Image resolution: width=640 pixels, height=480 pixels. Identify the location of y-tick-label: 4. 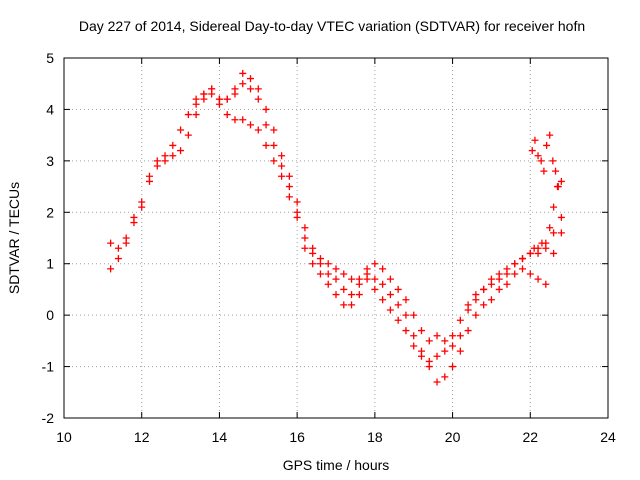
(50, 109).